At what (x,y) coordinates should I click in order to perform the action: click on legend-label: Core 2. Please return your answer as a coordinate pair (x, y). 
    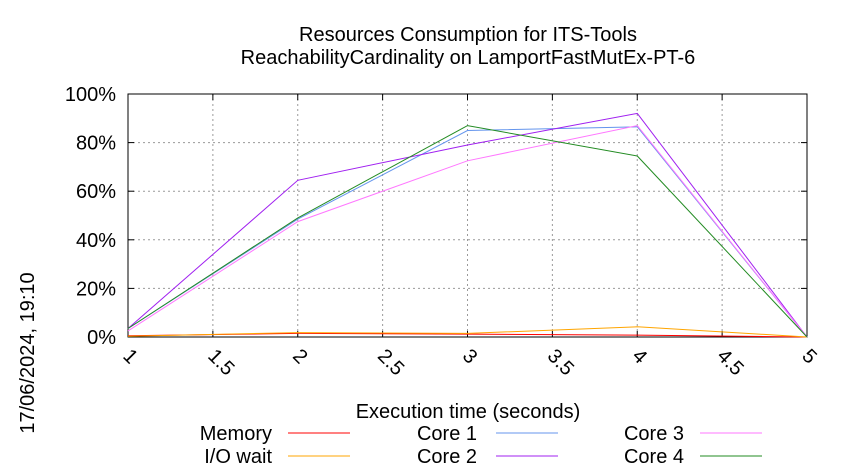
    Looking at the image, I should click on (447, 457).